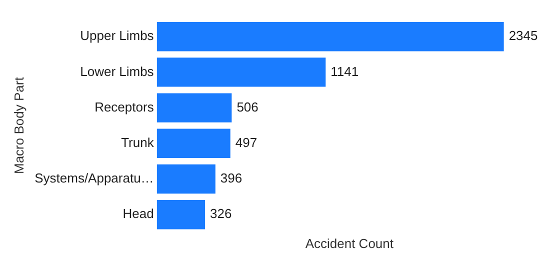  What do you see at coordinates (349, 243) in the screenshot?
I see `x-axis-title: Accident Count` at bounding box center [349, 243].